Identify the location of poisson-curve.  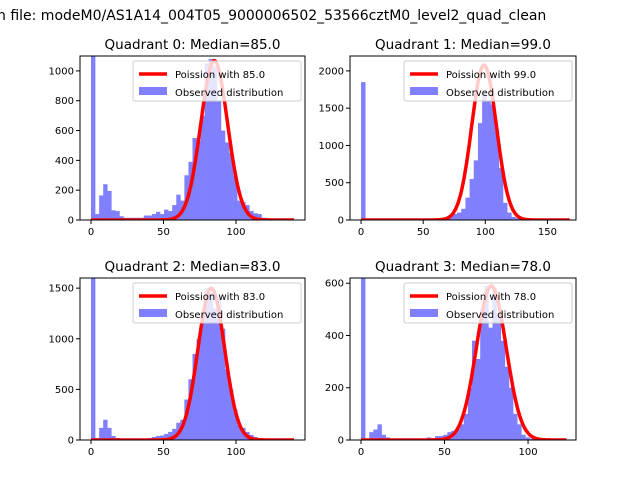
(465, 141).